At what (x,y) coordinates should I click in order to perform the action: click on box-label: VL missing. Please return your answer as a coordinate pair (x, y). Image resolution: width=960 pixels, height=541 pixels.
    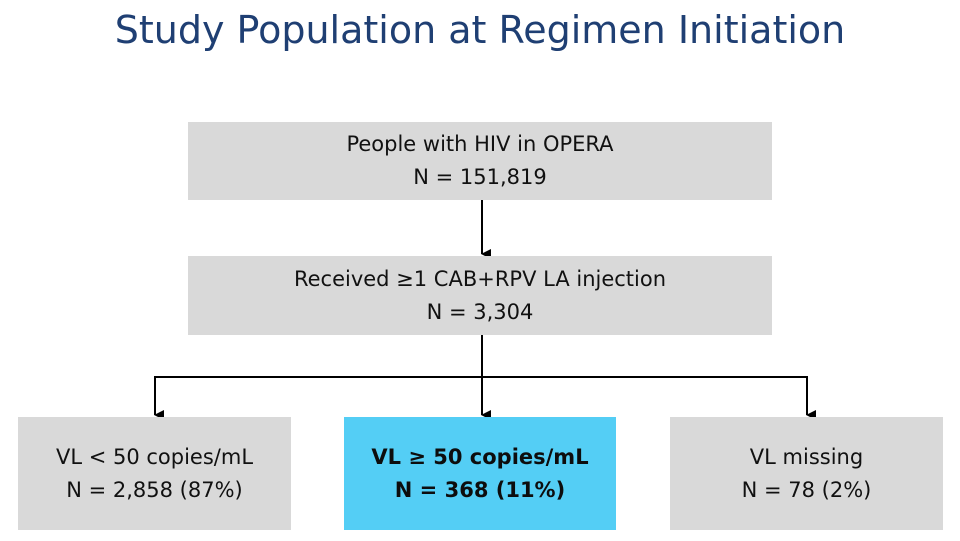
    Looking at the image, I should click on (806, 456).